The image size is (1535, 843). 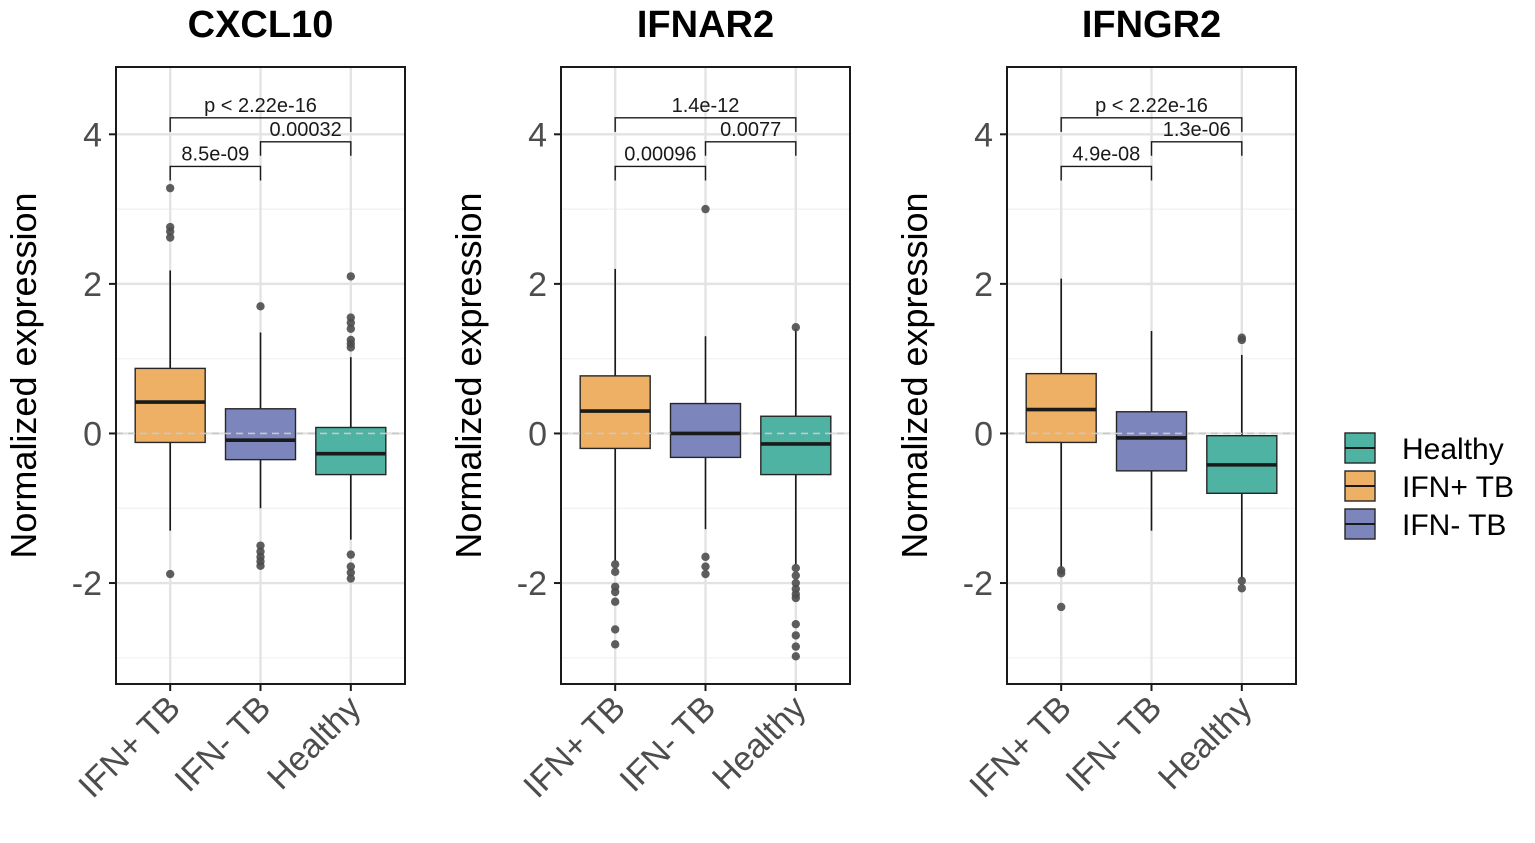 What do you see at coordinates (1106, 154) in the screenshot?
I see `p-value-label: 4.9e-08` at bounding box center [1106, 154].